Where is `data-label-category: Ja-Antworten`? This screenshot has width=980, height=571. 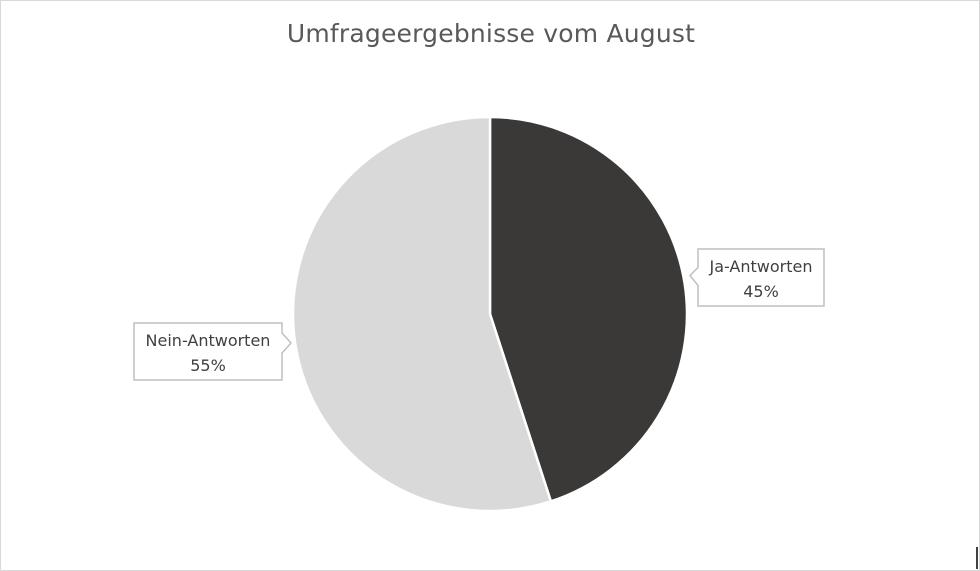 data-label-category: Ja-Antworten is located at coordinates (760, 266).